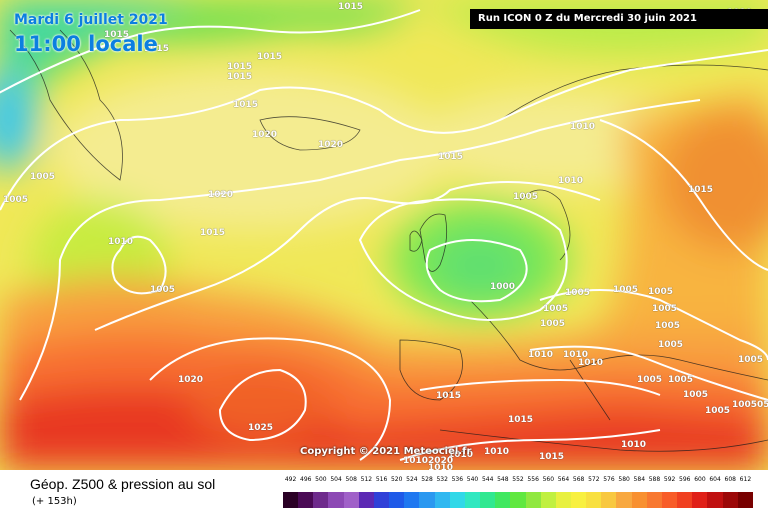  What do you see at coordinates (624, 479) in the screenshot?
I see `legend-tick-label: 580` at bounding box center [624, 479].